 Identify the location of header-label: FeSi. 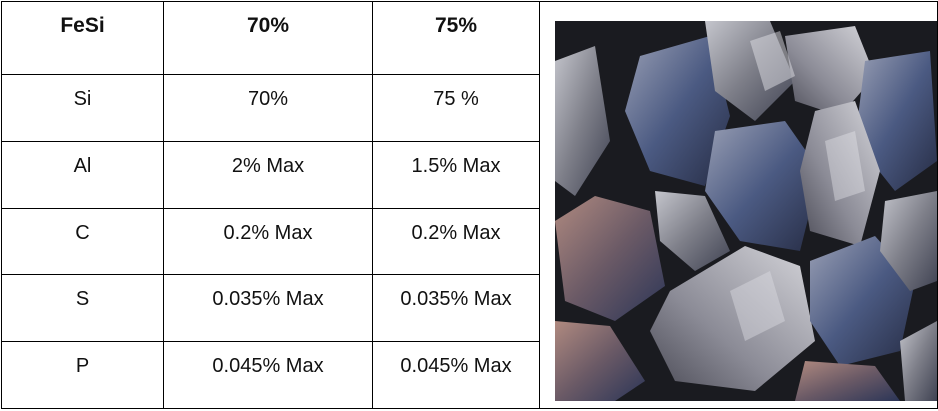
(82, 25).